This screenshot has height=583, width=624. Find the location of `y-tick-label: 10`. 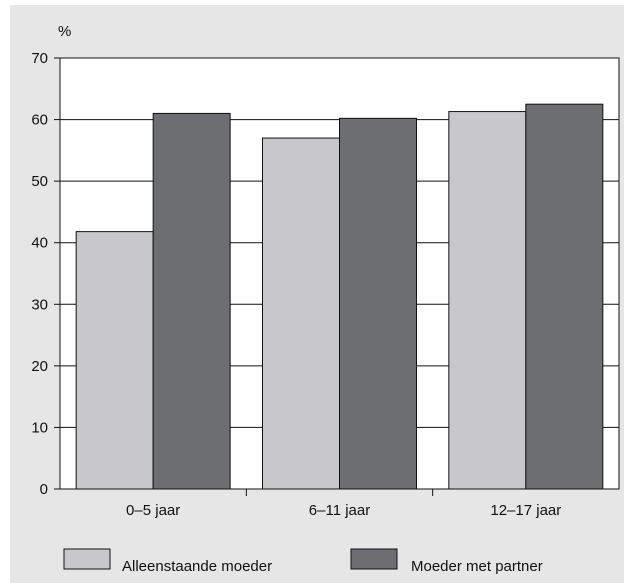

y-tick-label: 10 is located at coordinates (39, 427).